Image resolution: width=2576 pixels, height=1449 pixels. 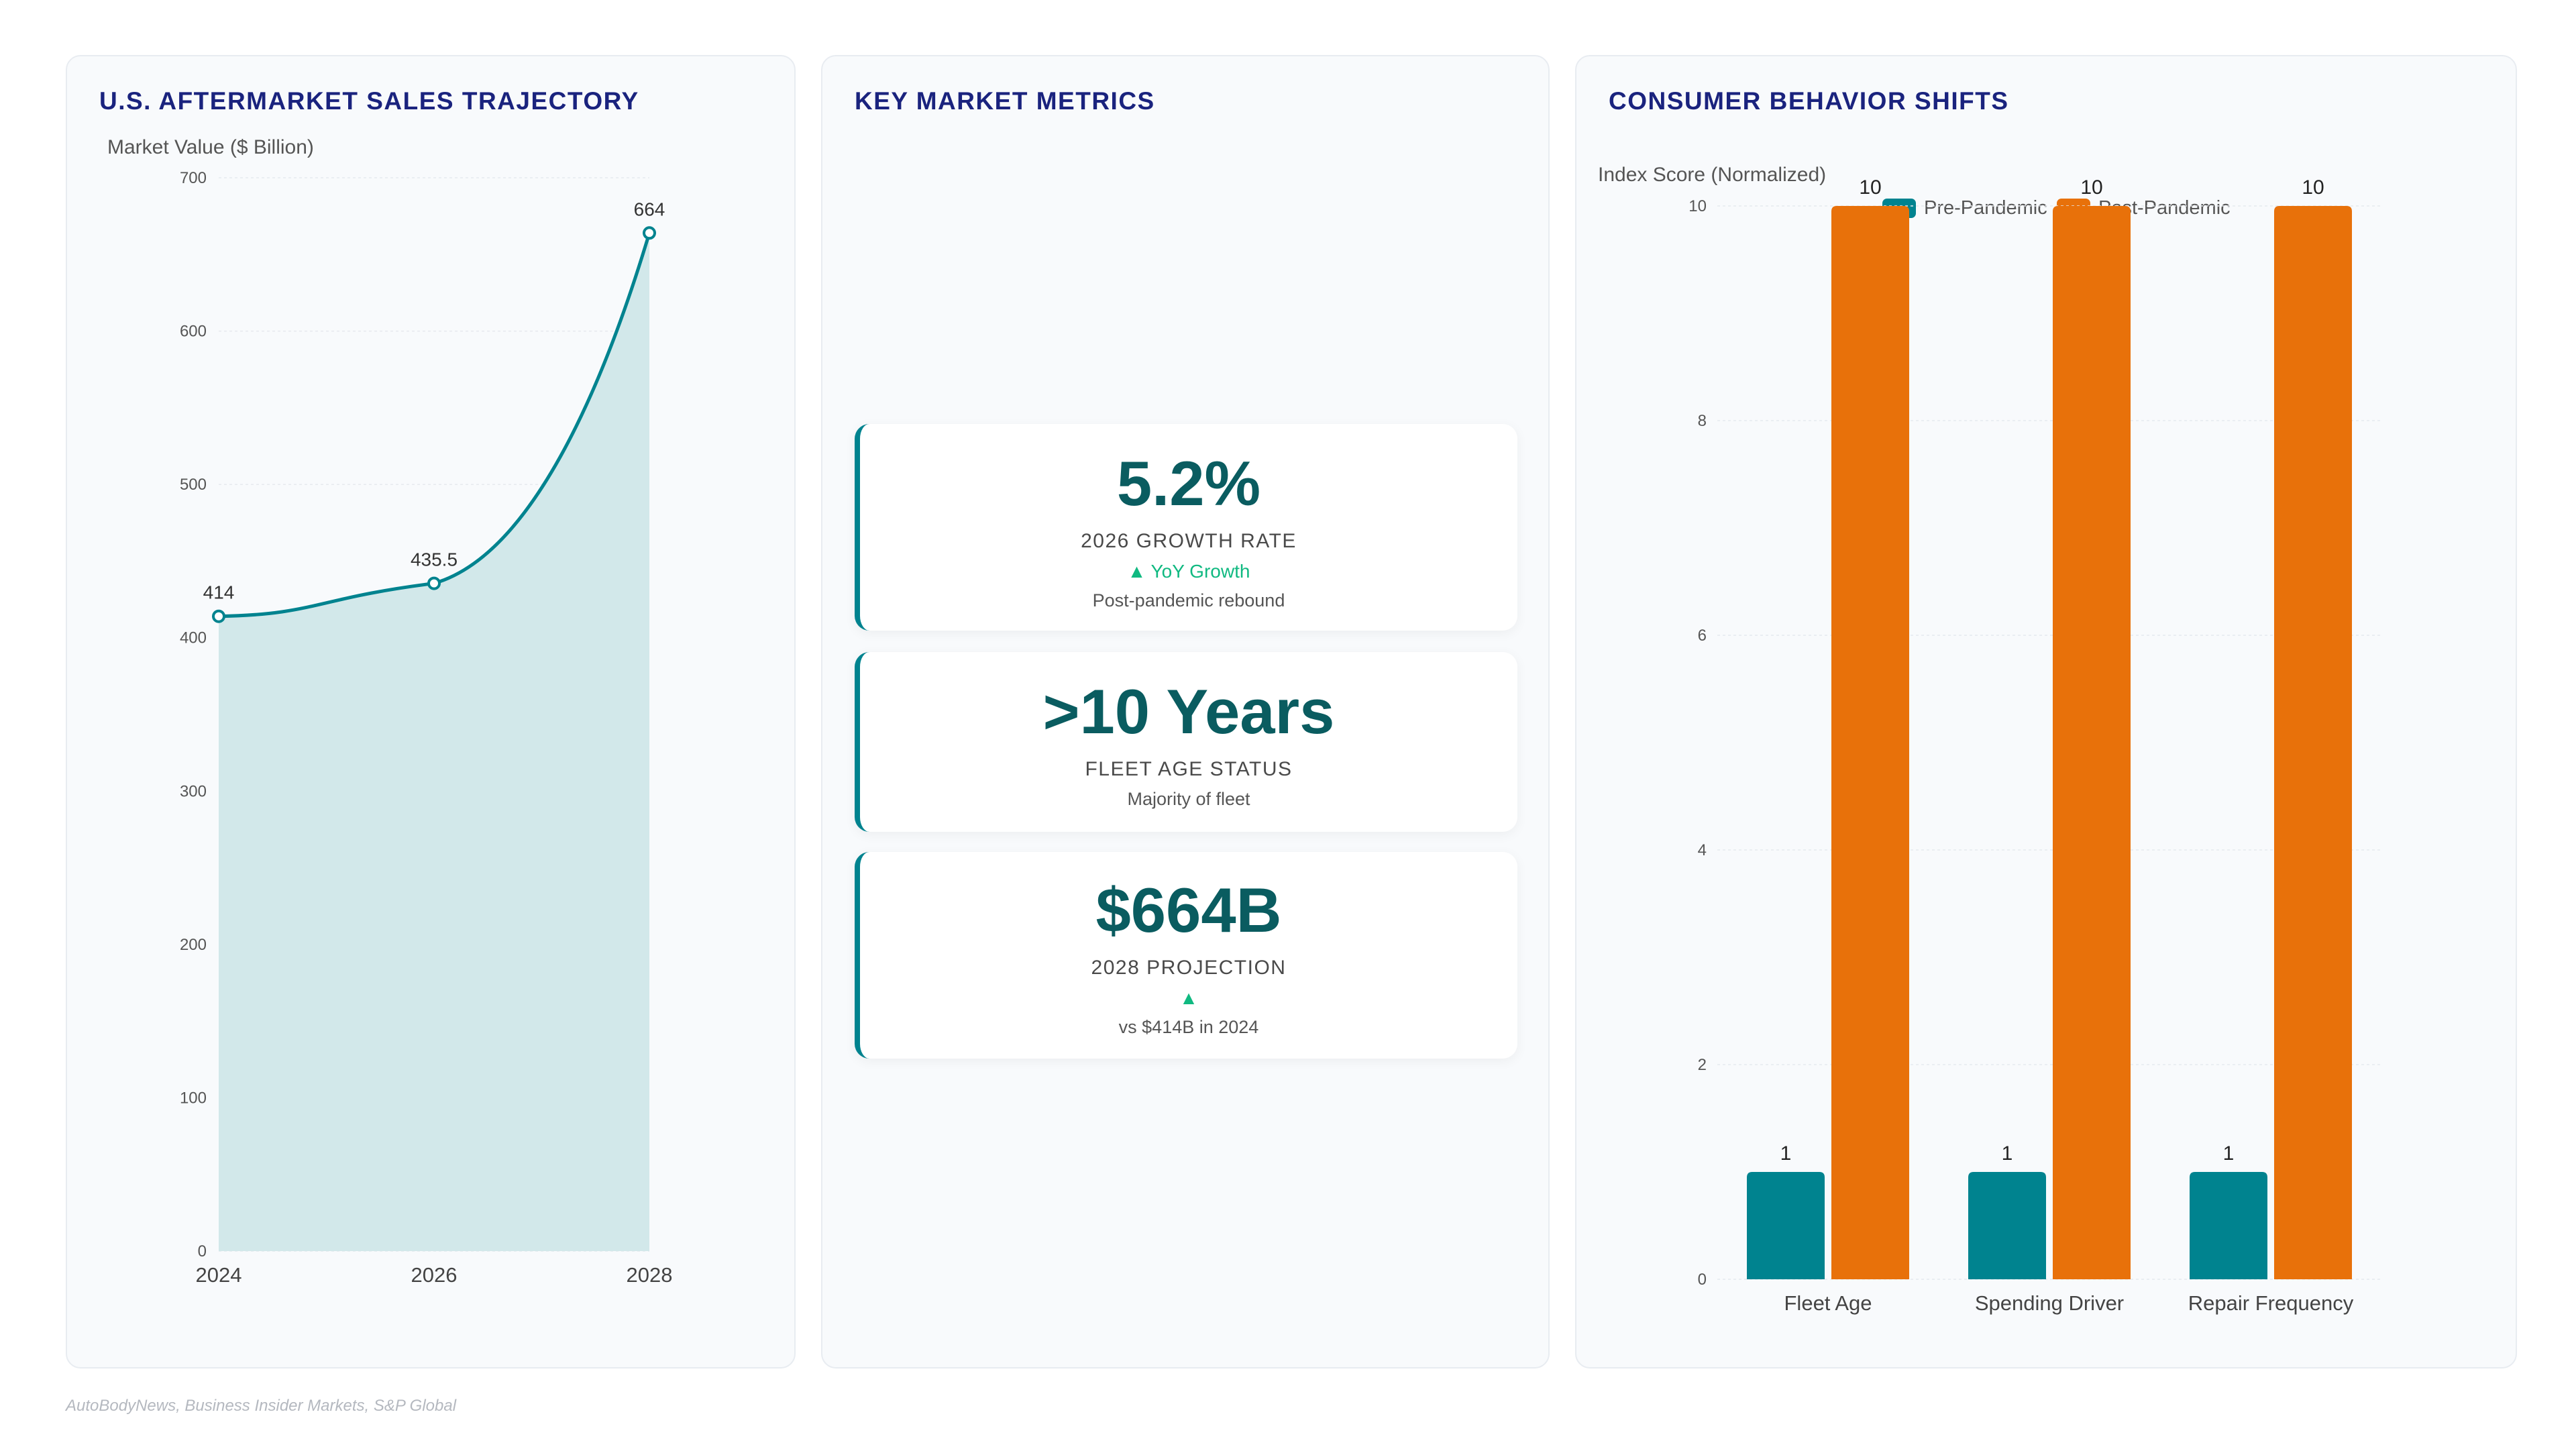 I want to click on bar-x-tick-label: Repair Frequency, so click(x=2271, y=1303).